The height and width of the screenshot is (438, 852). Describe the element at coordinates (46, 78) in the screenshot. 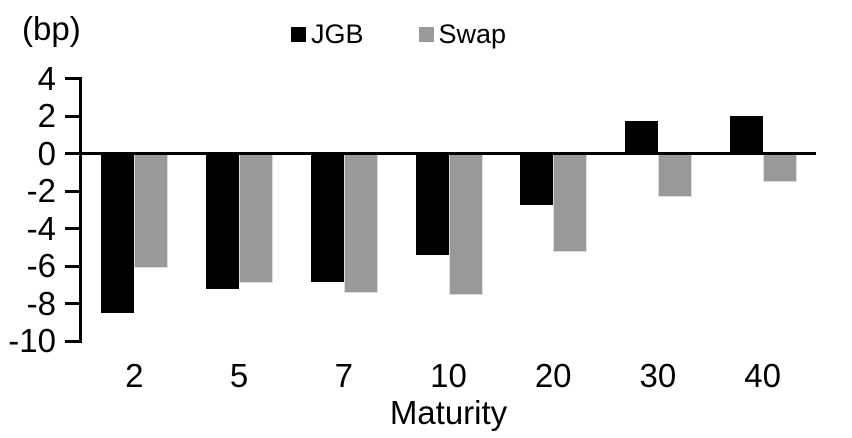

I see `y-tick-label: 4` at that location.